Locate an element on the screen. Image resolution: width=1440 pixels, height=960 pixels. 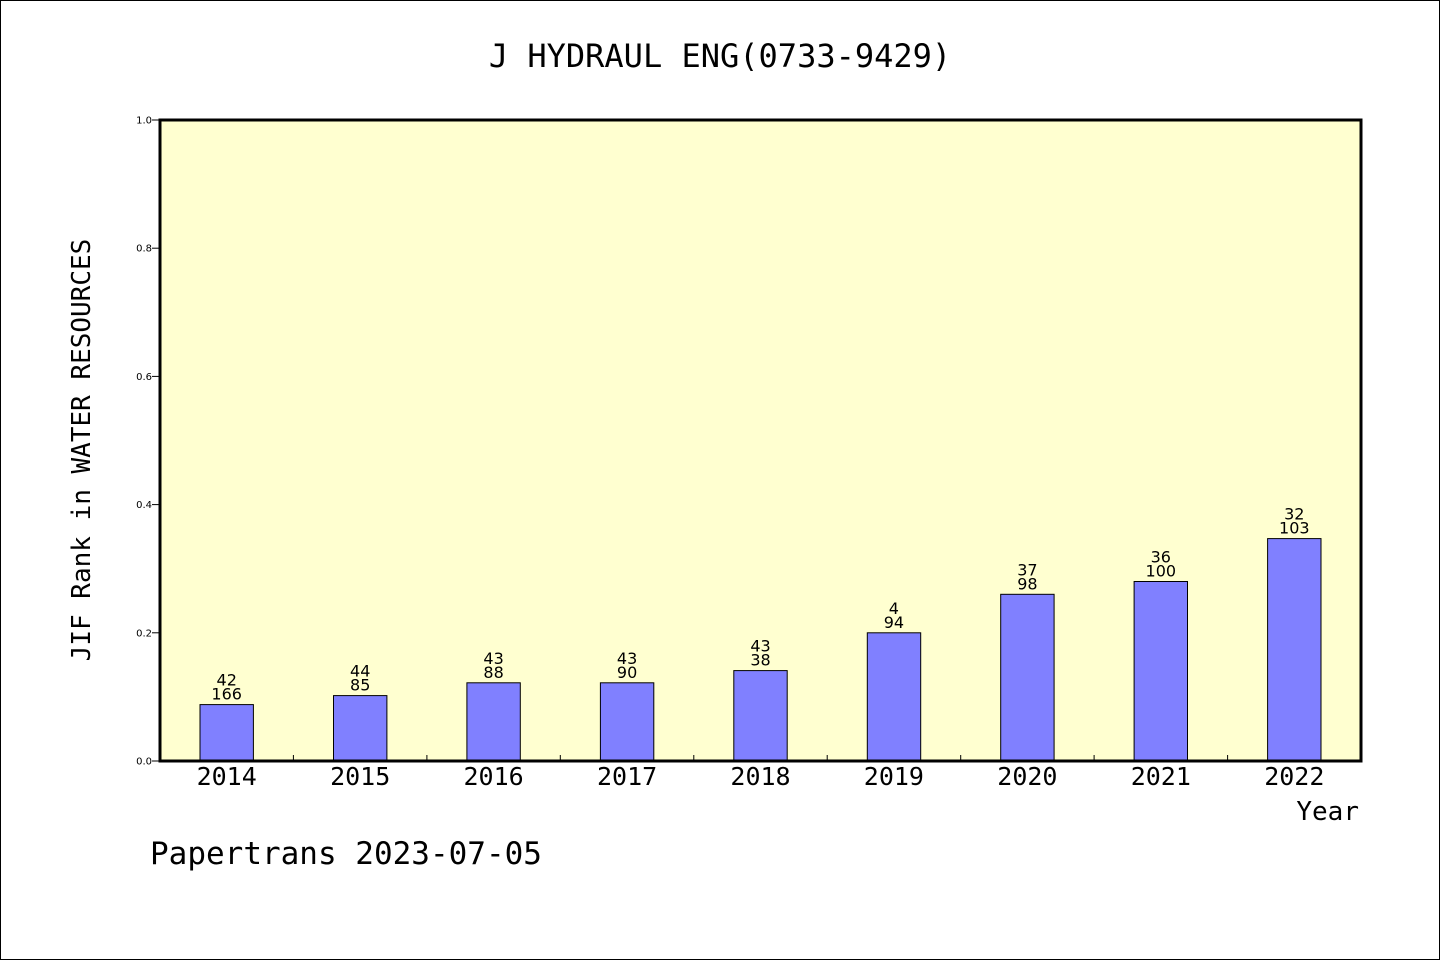
bar-2014 is located at coordinates (226, 733).